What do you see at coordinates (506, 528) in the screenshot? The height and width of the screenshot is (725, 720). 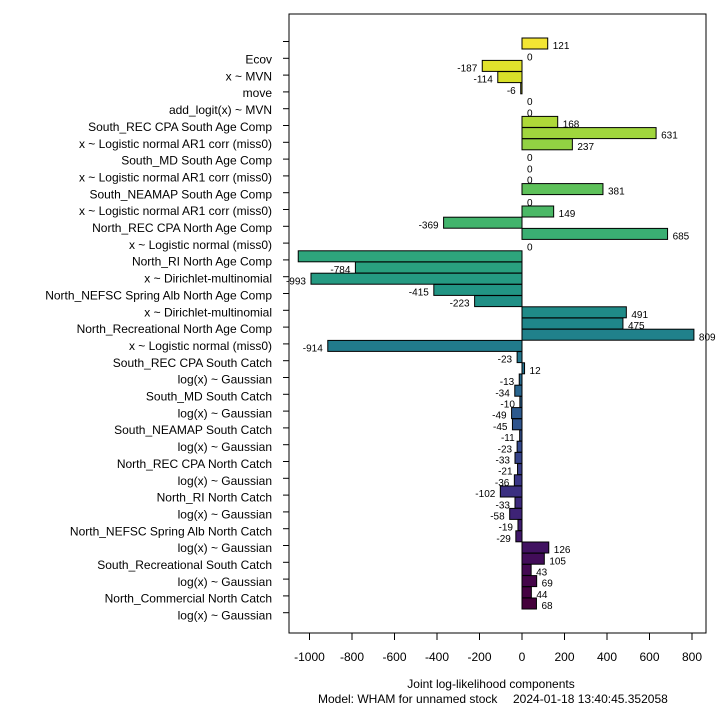 I see `bar-value-label: -19` at bounding box center [506, 528].